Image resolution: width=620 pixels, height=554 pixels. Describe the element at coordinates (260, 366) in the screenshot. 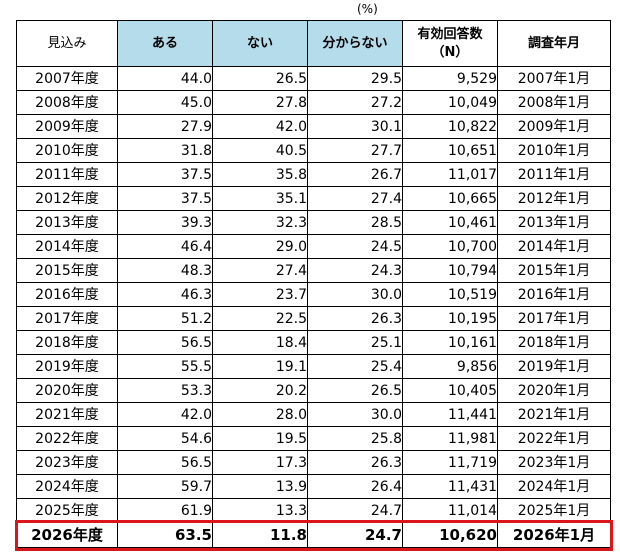

I see `no-cell: 19.1` at that location.